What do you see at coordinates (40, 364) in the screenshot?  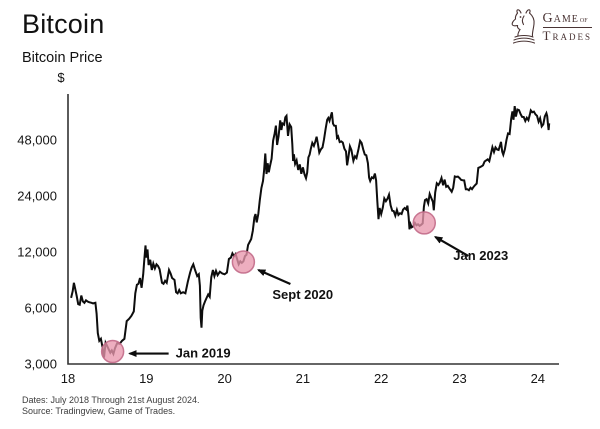 I see `y-tick-label: 3,000` at bounding box center [40, 364].